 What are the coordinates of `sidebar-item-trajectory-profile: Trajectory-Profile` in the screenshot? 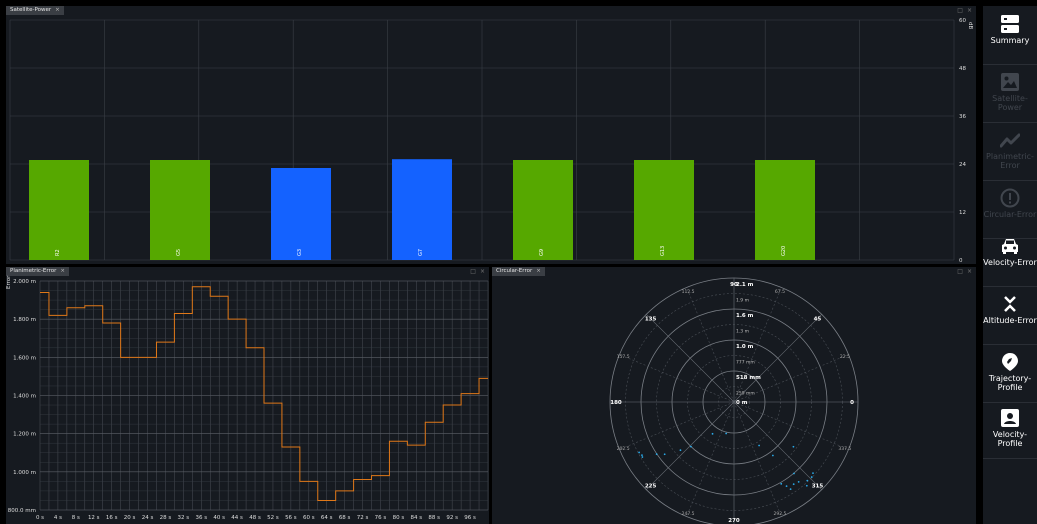 It's located at (1010, 373).